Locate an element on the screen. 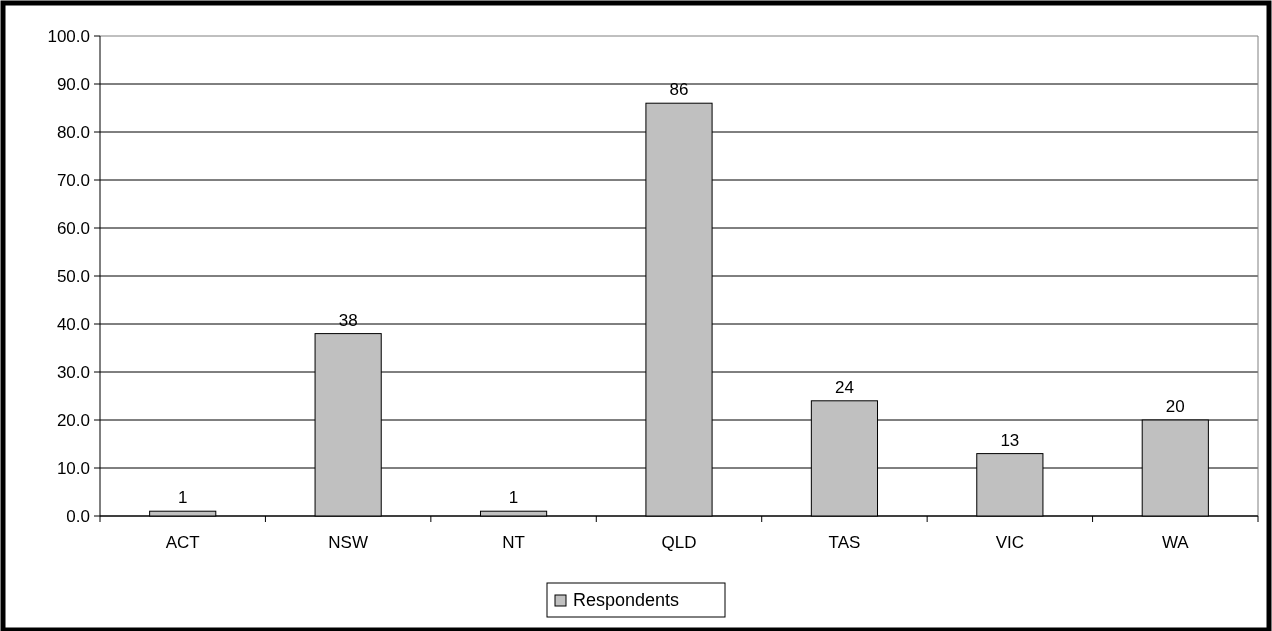  x-tick-label: NSW is located at coordinates (348, 542).